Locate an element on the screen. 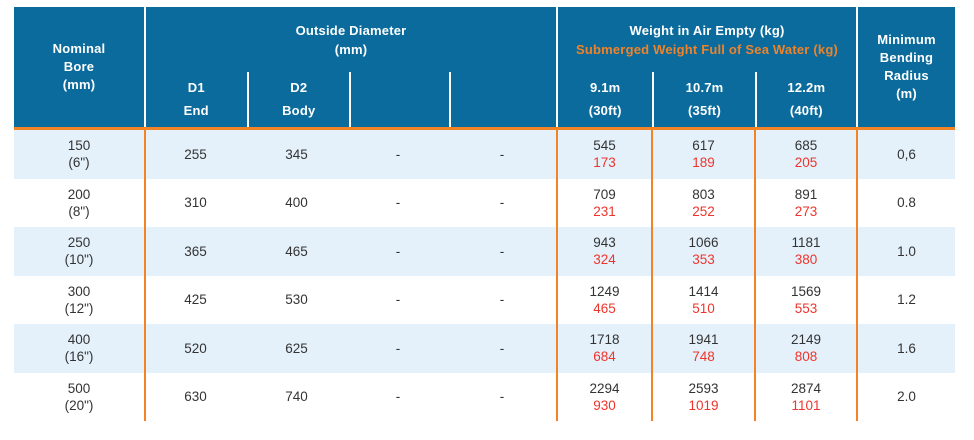  cell-weight-35ft: 2593 1019 is located at coordinates (702, 396).